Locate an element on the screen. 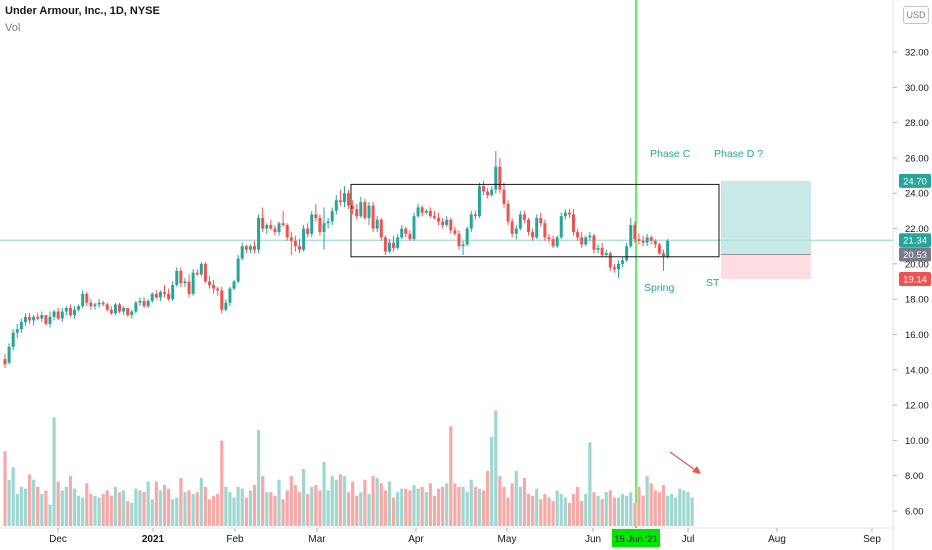  y-tick-label-3: 12.00 is located at coordinates (917, 406).